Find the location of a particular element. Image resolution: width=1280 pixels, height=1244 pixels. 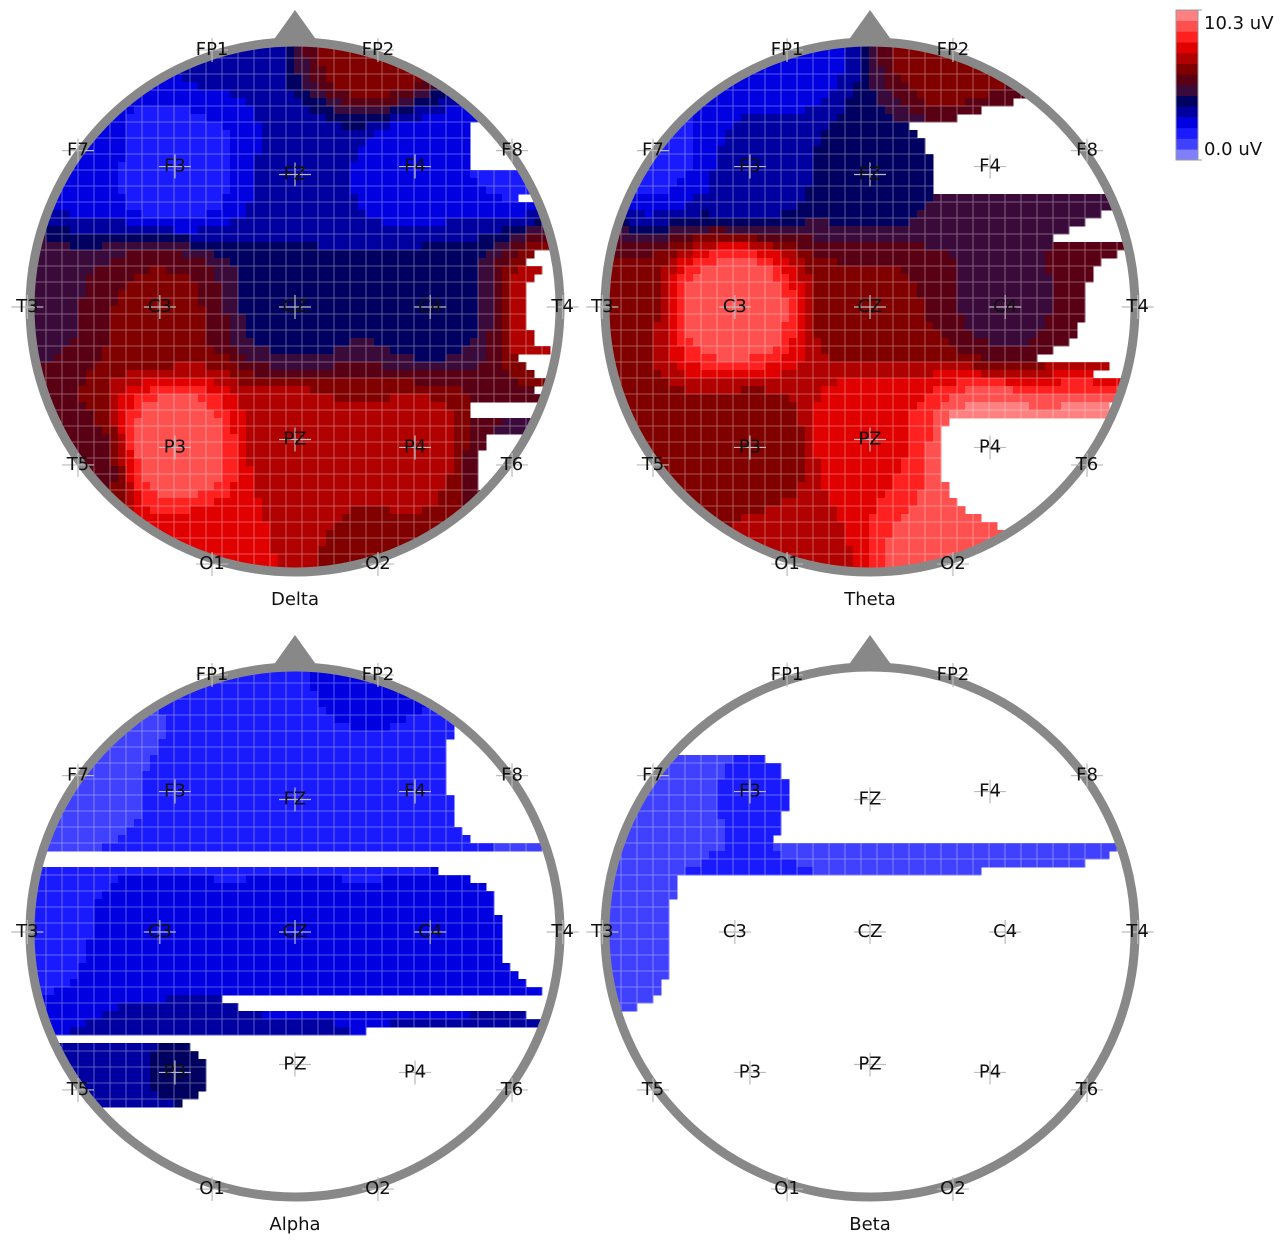

electrode-label: O1 is located at coordinates (787, 1188).